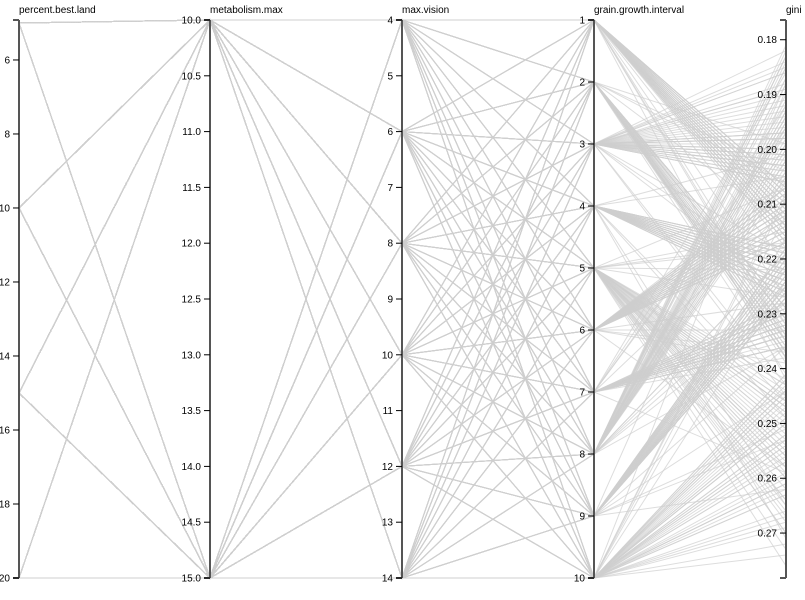  Describe the element at coordinates (768, 424) in the screenshot. I see `tick-label: 0.25` at that location.